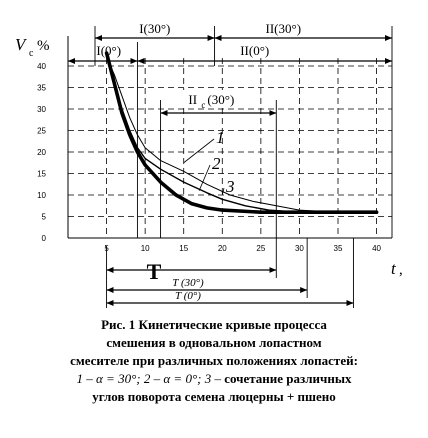  I want to click on range-i-30-label: I(30°), so click(154, 28).